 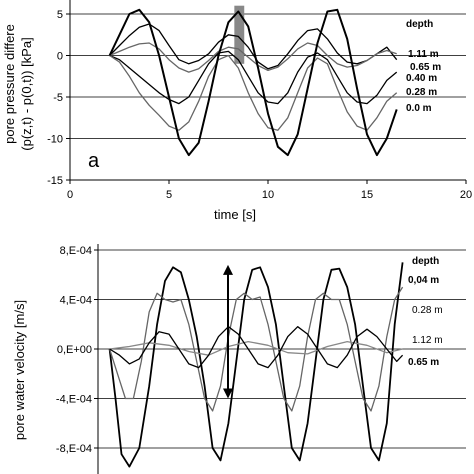 I want to click on y-axis-label: pore water velocity [m/s], so click(x=19, y=370).